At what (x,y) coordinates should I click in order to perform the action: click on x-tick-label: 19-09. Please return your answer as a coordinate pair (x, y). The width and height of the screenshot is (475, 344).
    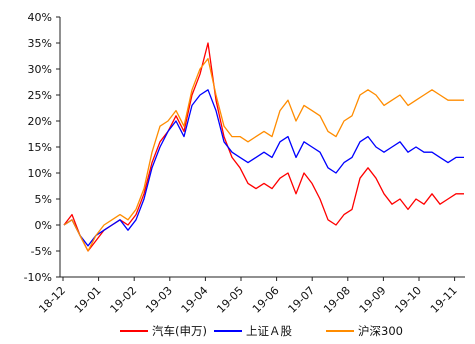
    Looking at the image, I should click on (373, 300).